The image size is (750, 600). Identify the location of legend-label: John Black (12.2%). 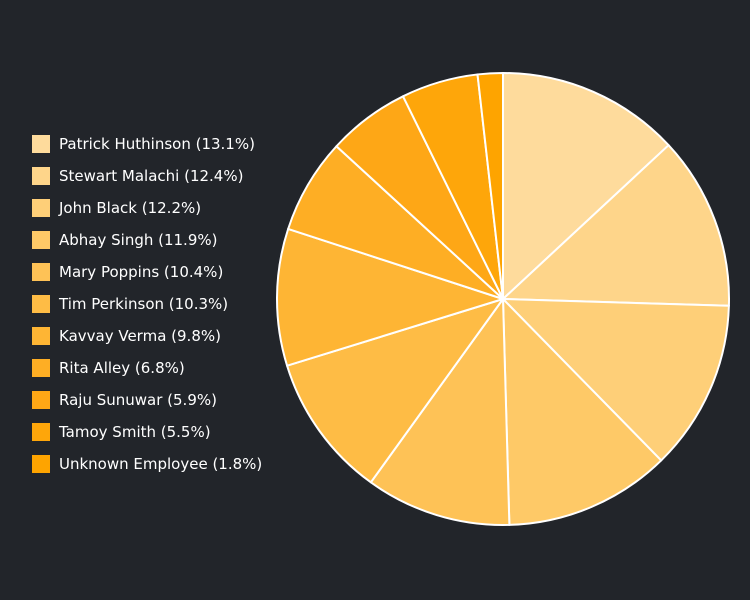
(130, 208).